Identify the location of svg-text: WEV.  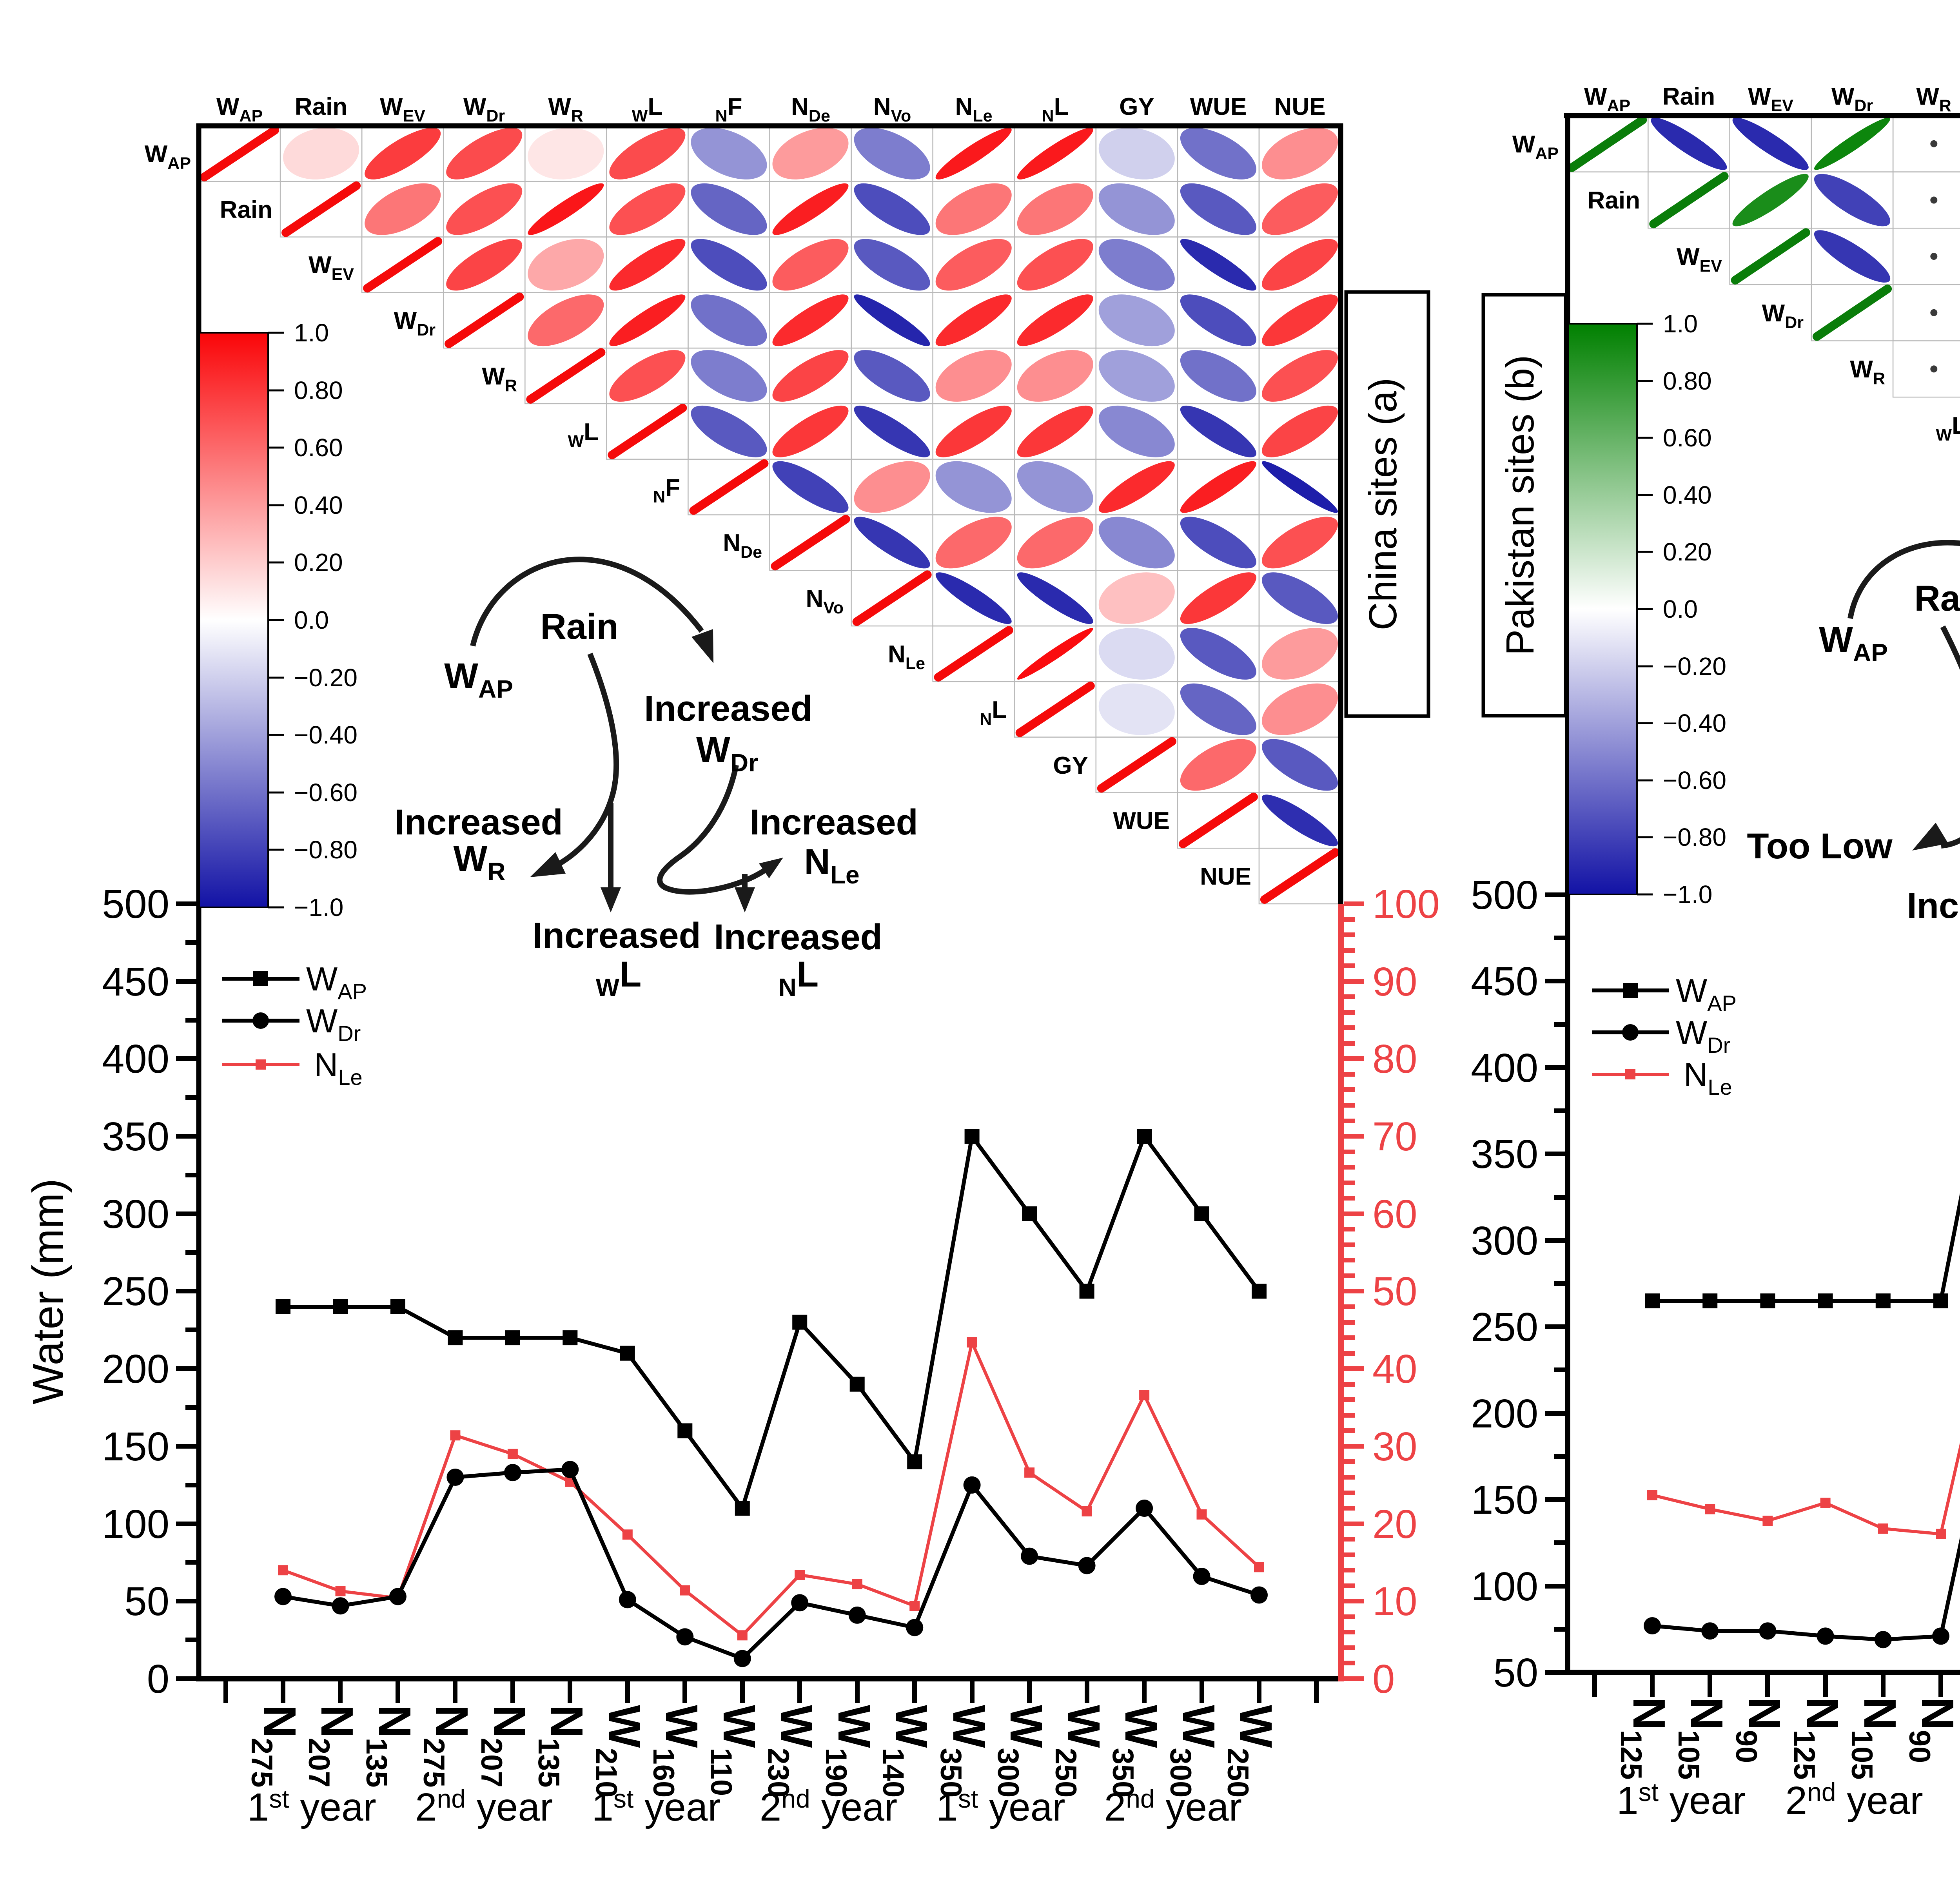
(1770, 99).